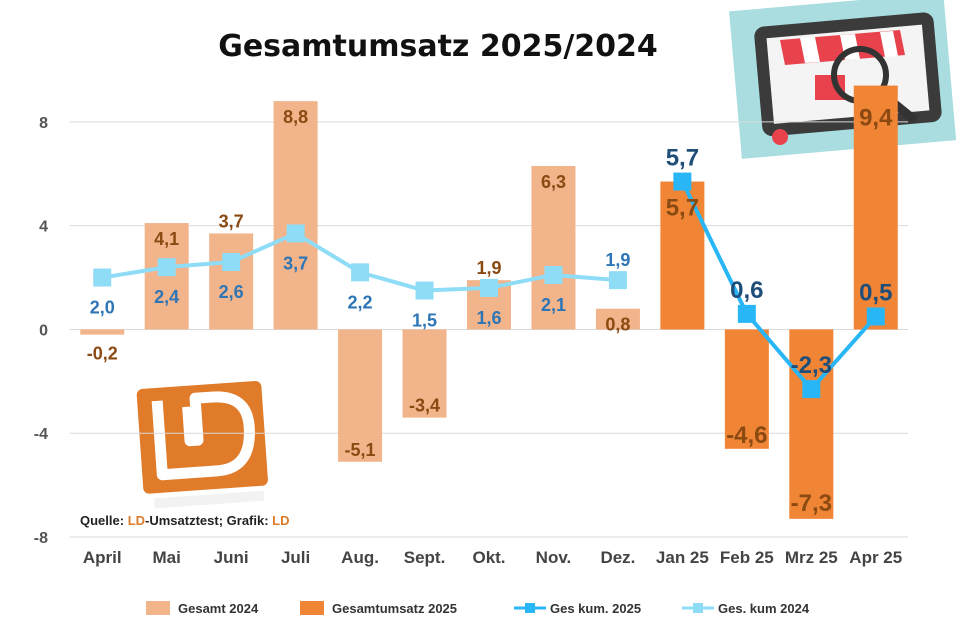 The image size is (960, 640). I want to click on legend-label: Gesamt 2024, so click(218, 608).